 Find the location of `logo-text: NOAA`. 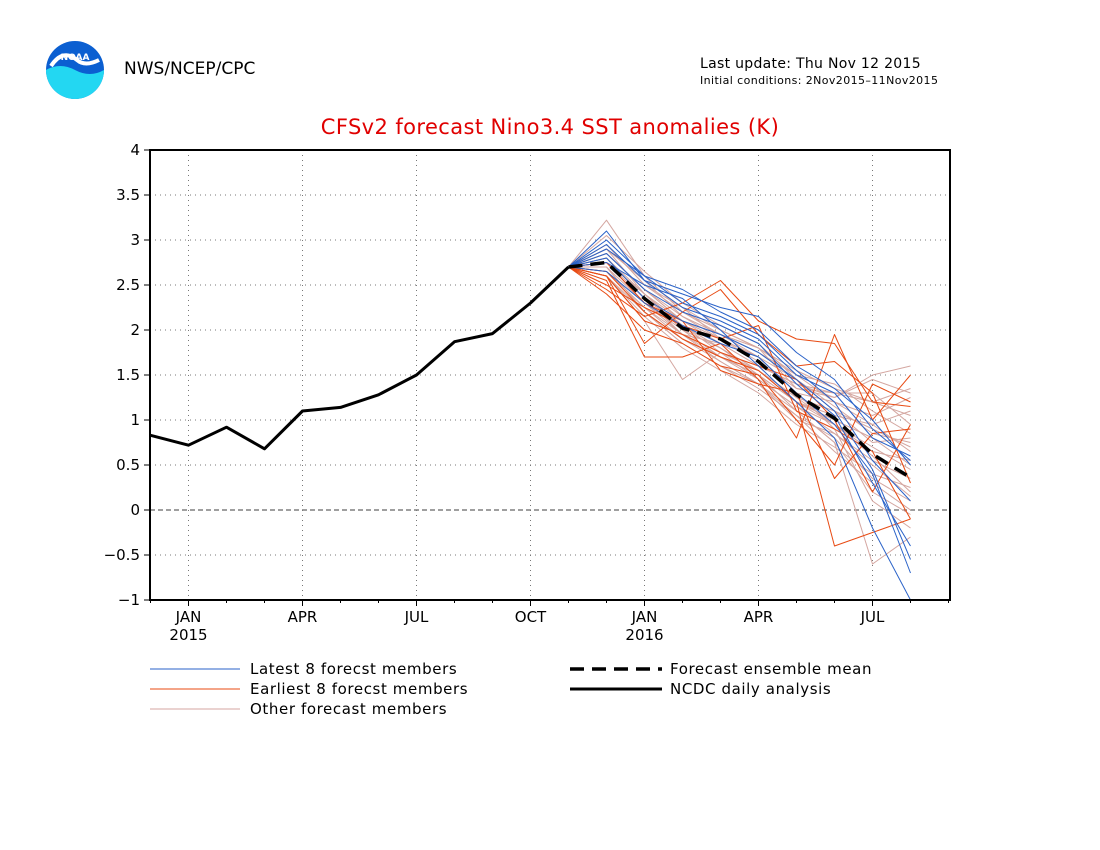

logo-text: NOAA is located at coordinates (75, 58).